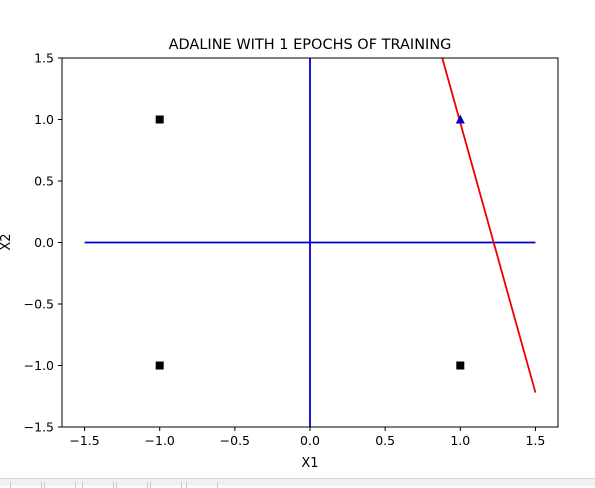 This screenshot has height=488, width=595. Describe the element at coordinates (132, 485) in the screenshot. I see `toolbar-pan-button` at that location.